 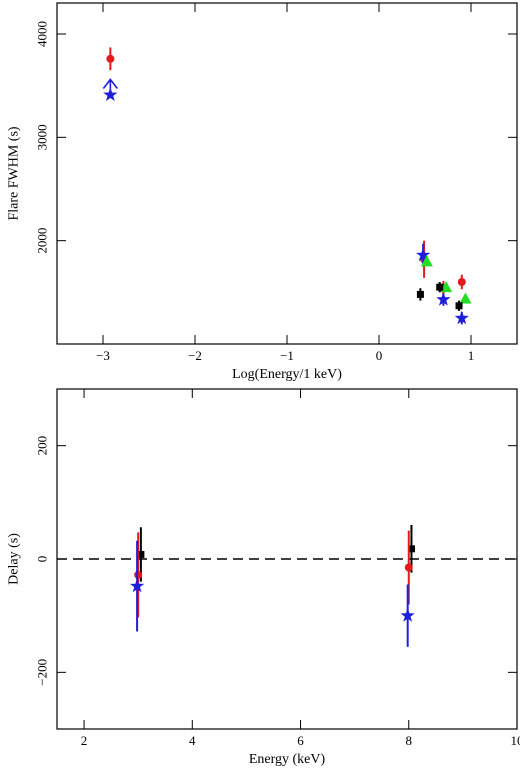 What do you see at coordinates (42, 241) in the screenshot?
I see `y-tick-label: 2000` at bounding box center [42, 241].